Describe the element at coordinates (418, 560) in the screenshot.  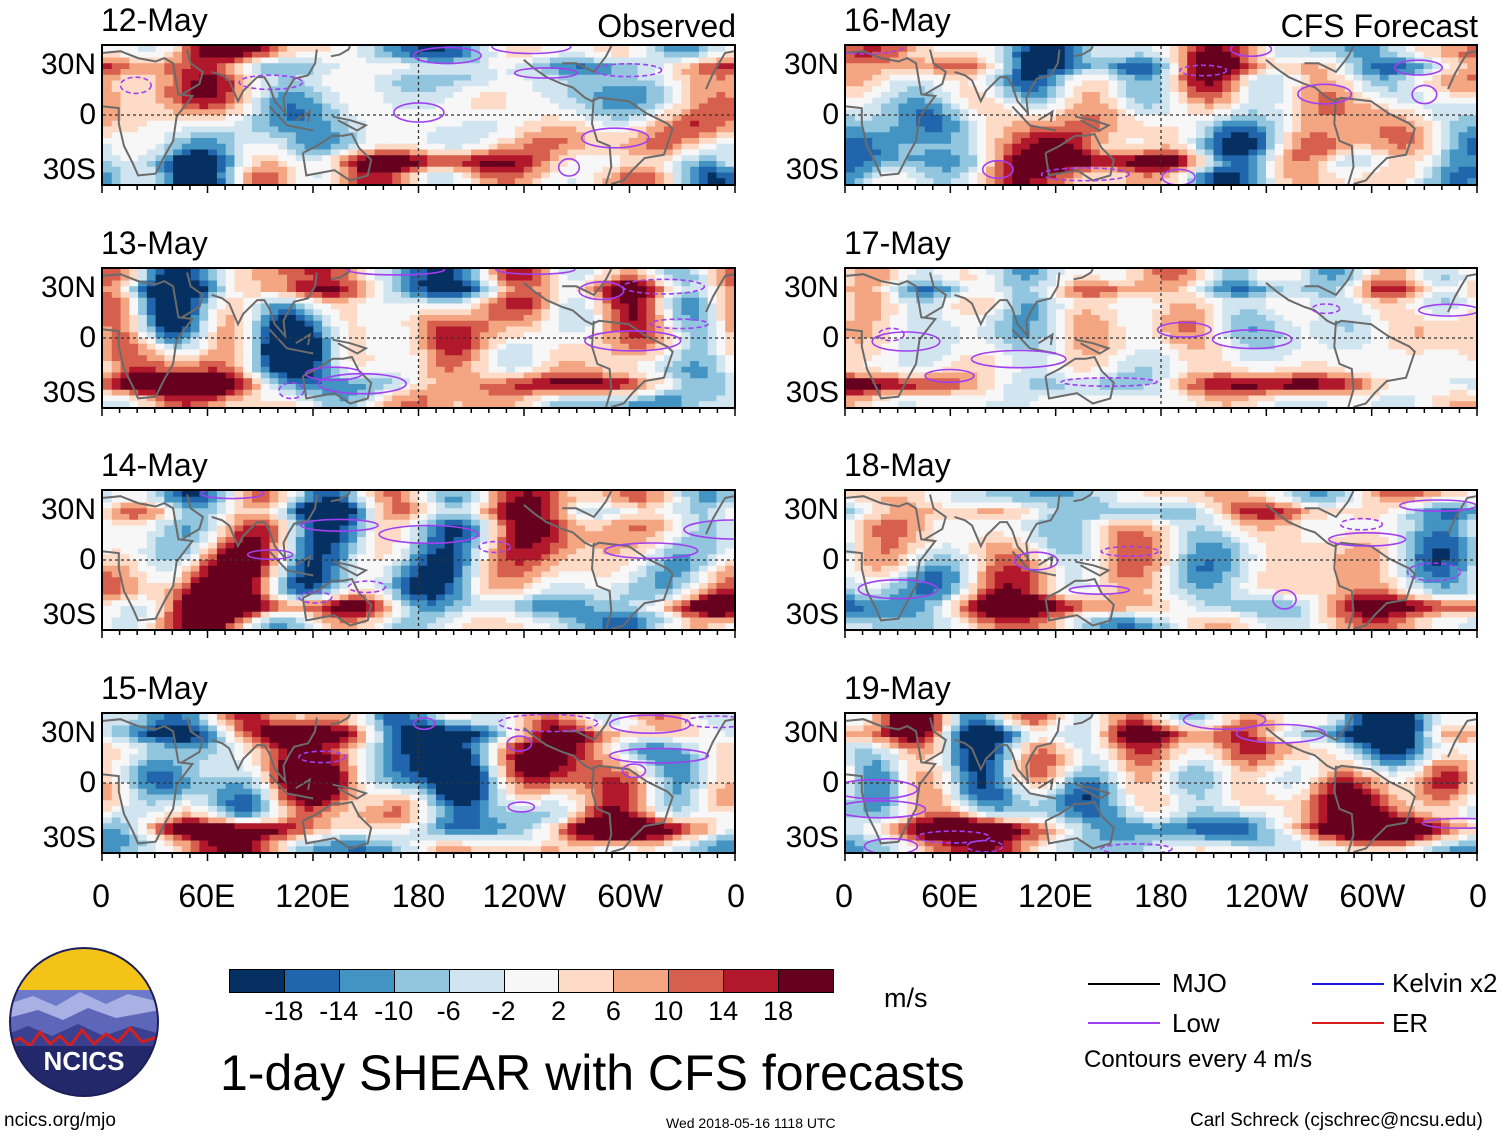
I see `shear-field` at that location.